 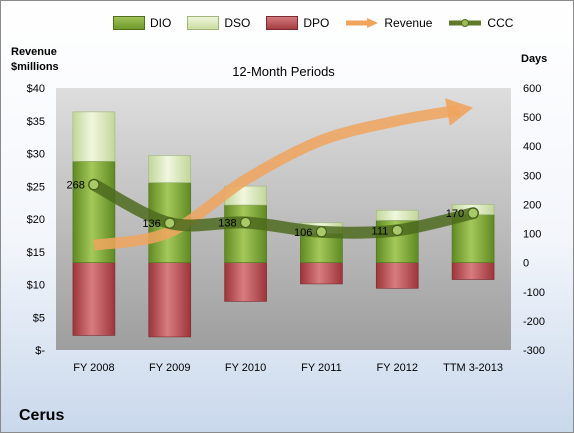 What do you see at coordinates (534, 351) in the screenshot?
I see `right-tick-9: -300` at bounding box center [534, 351].